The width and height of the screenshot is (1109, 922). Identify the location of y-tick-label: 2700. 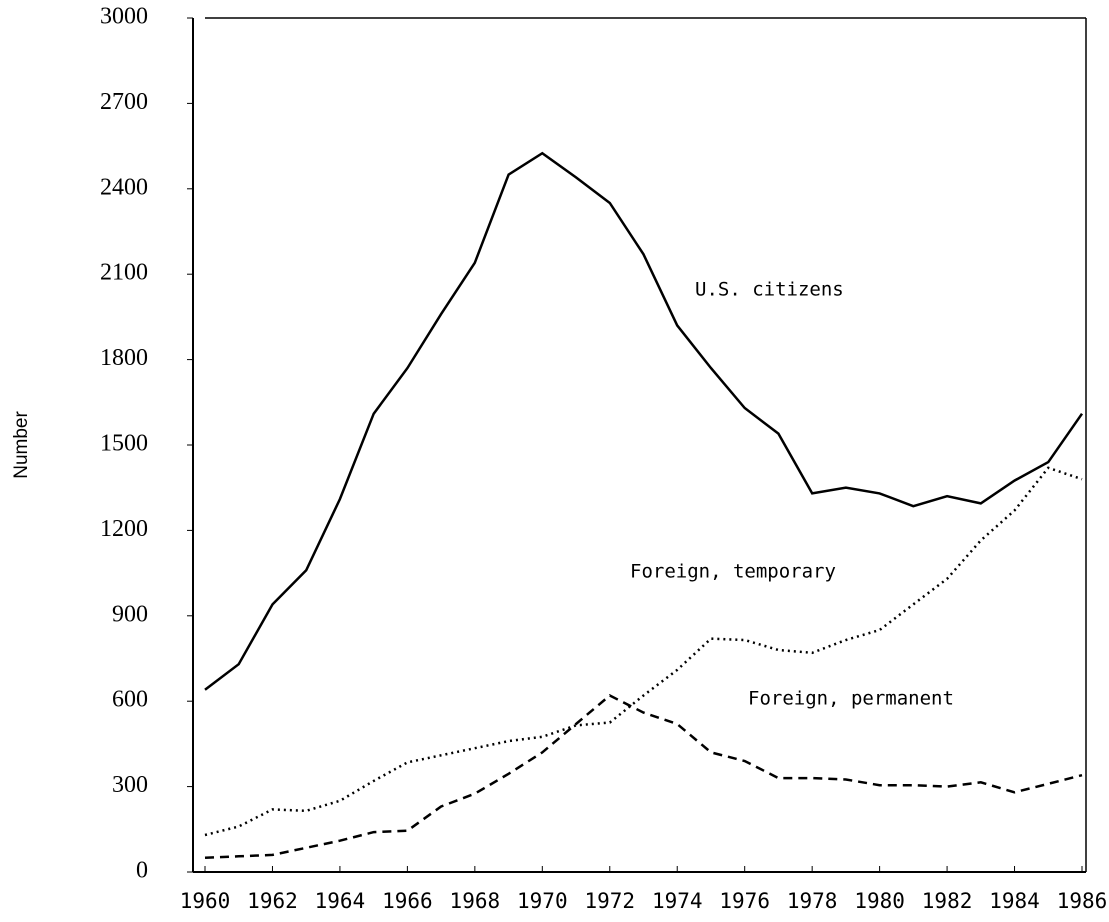
(124, 102).